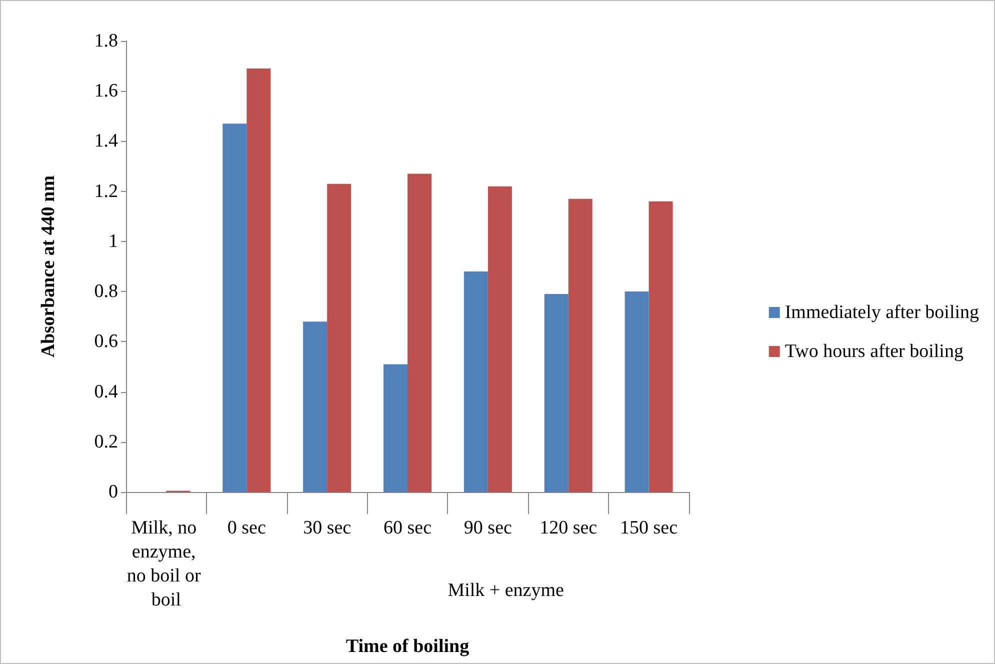  What do you see at coordinates (246, 528) in the screenshot?
I see `x-tick-label: 0 sec` at bounding box center [246, 528].